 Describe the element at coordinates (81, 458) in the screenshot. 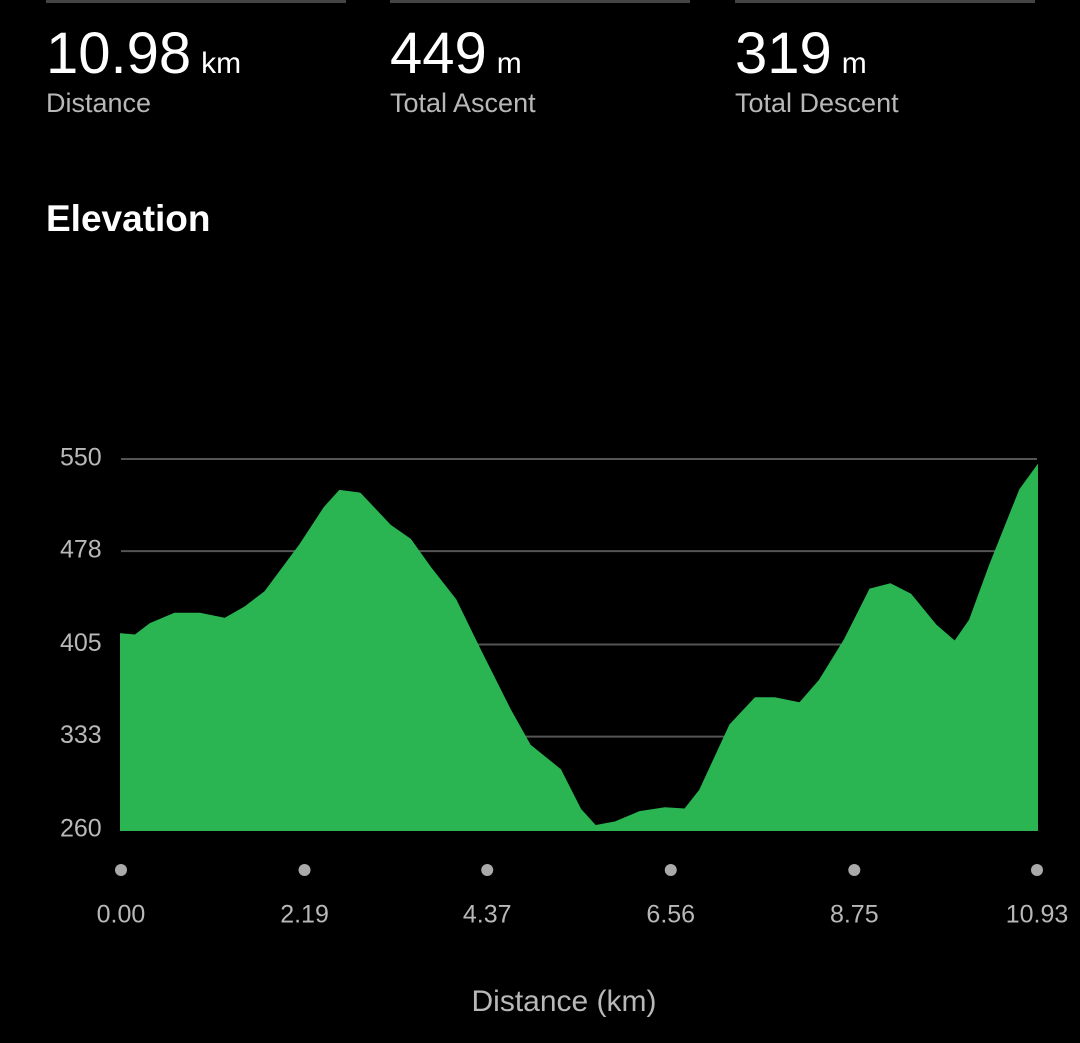

I see `y-tick-label: 550` at that location.